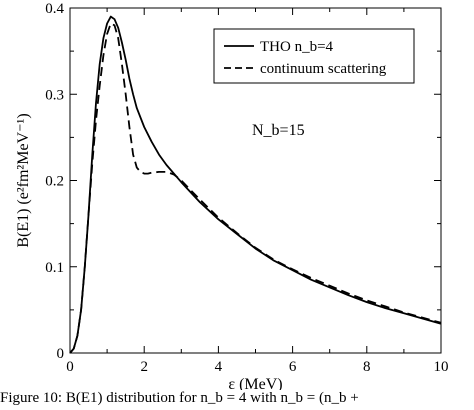 This screenshot has width=474, height=410. Describe the element at coordinates (54, 268) in the screenshot. I see `y-tick-label: 0.1` at that location.